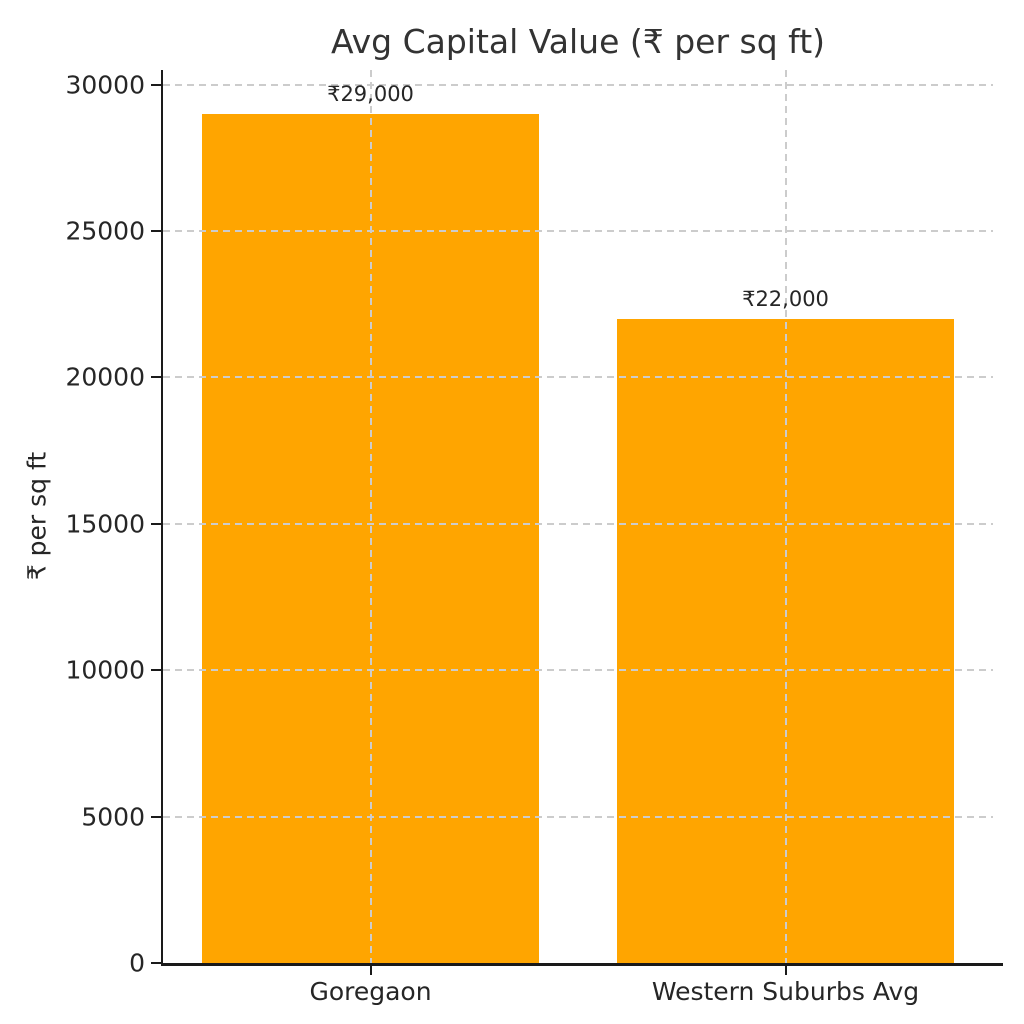  What do you see at coordinates (785, 991) in the screenshot?
I see `x-tick-label: Western Suburbs Avg` at bounding box center [785, 991].